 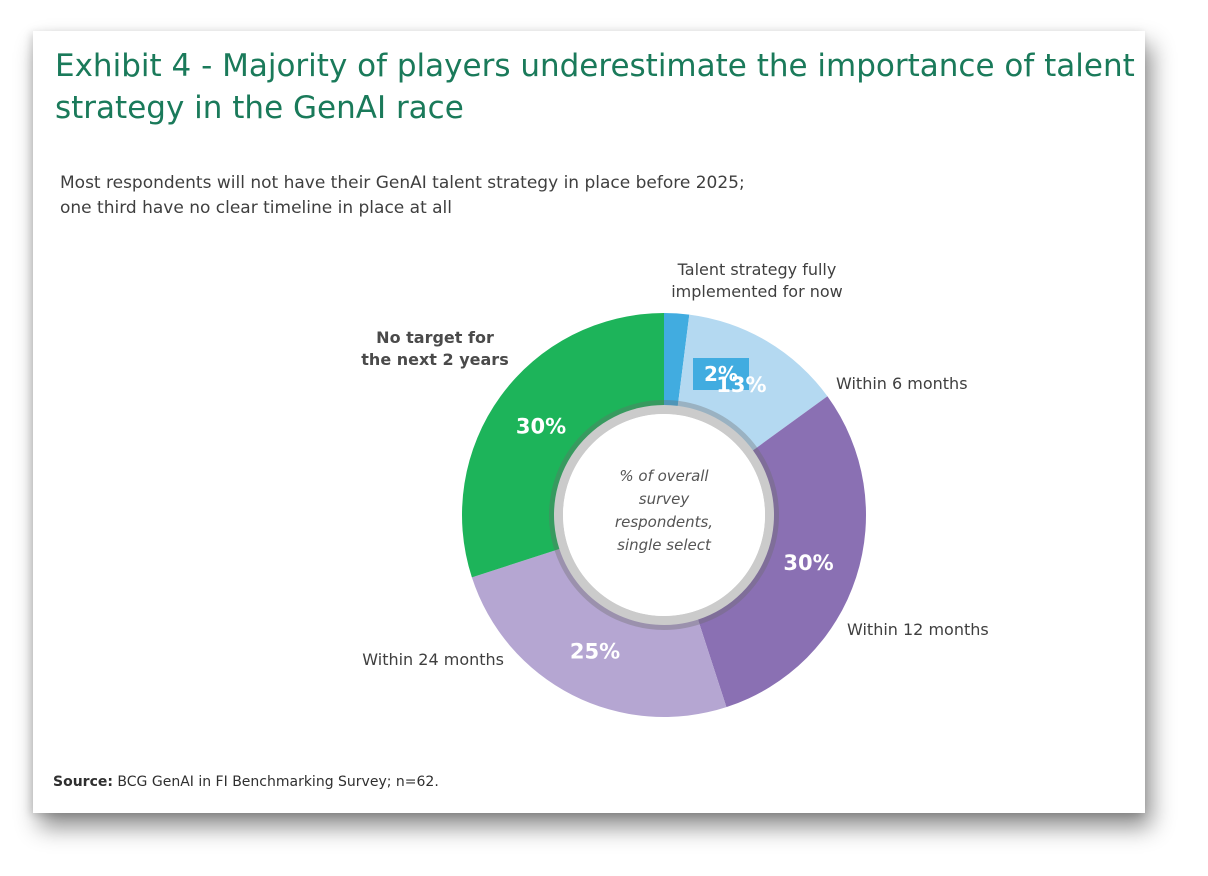 I want to click on value-label-box, so click(x=721, y=374).